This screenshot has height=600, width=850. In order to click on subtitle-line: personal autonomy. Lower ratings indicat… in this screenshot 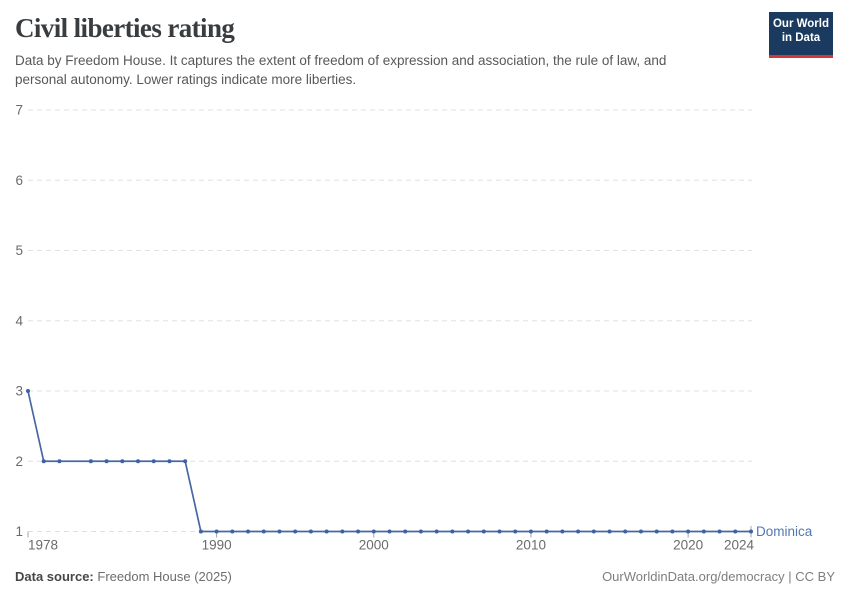, I will do `click(186, 79)`.